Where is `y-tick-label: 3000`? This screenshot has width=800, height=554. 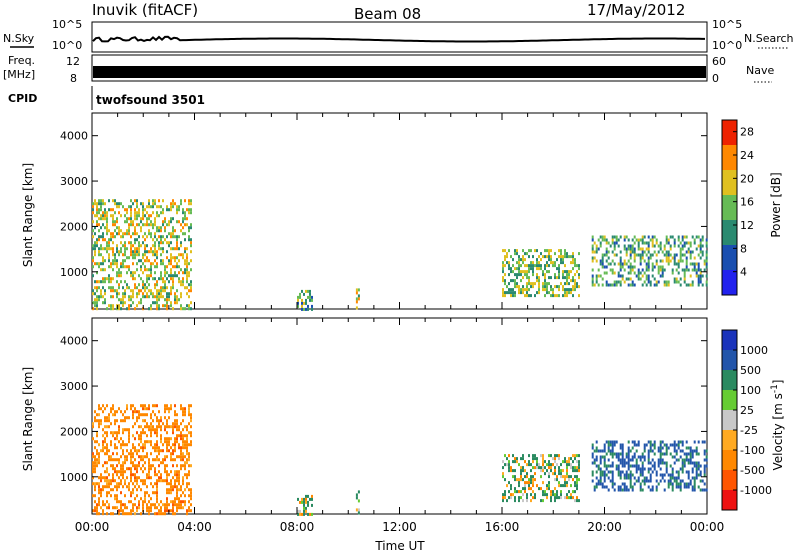 y-tick-label: 3000 is located at coordinates (74, 386).